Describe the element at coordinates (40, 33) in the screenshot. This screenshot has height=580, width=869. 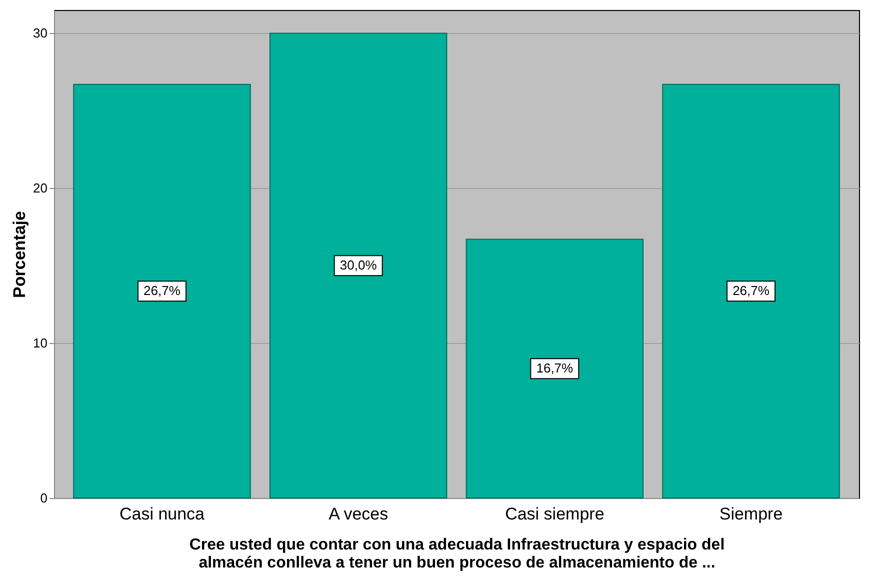
I see `y-tick-label: 30` at that location.